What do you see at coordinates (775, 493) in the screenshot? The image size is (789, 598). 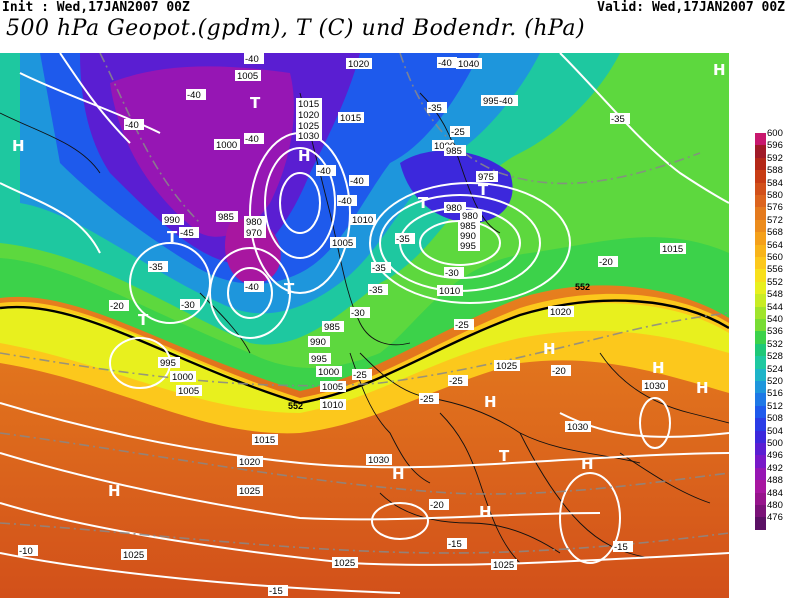 I see `legend-label: 484` at bounding box center [775, 493].